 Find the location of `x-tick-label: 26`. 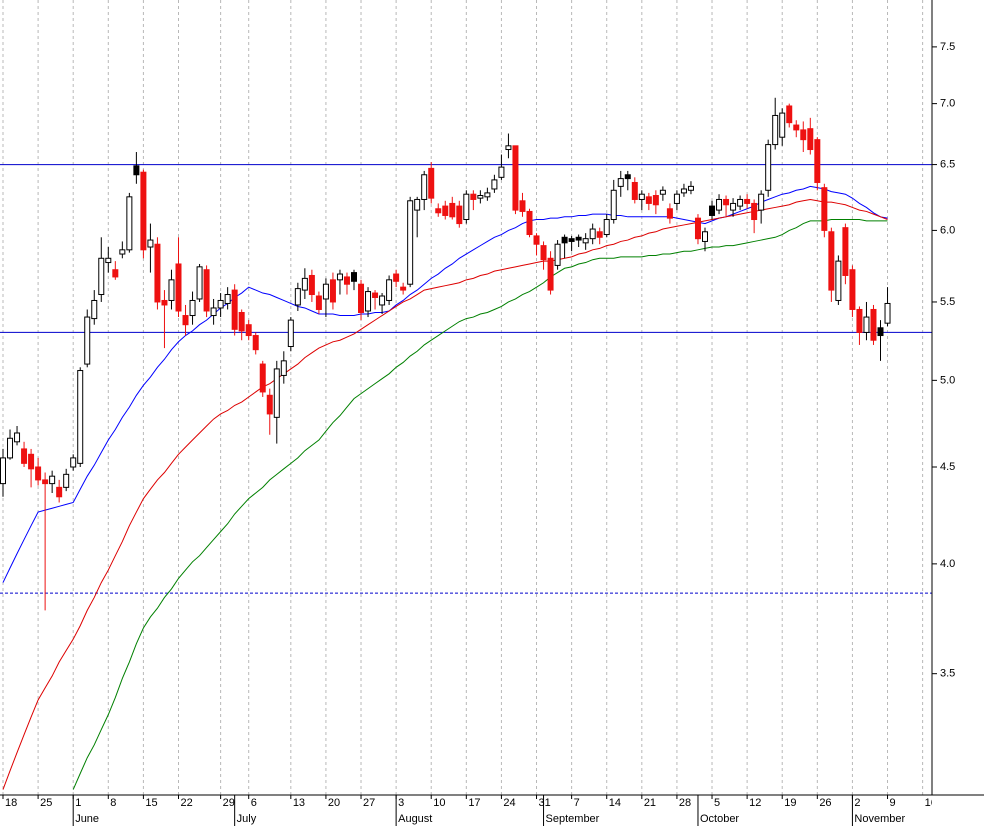

x-tick-label: 26 is located at coordinates (825, 803).